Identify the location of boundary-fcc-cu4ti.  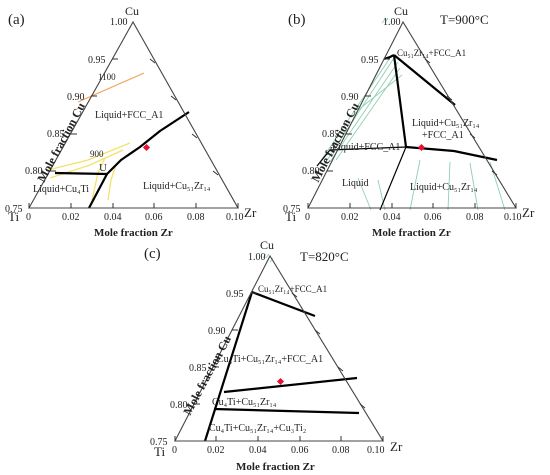
(81, 173).